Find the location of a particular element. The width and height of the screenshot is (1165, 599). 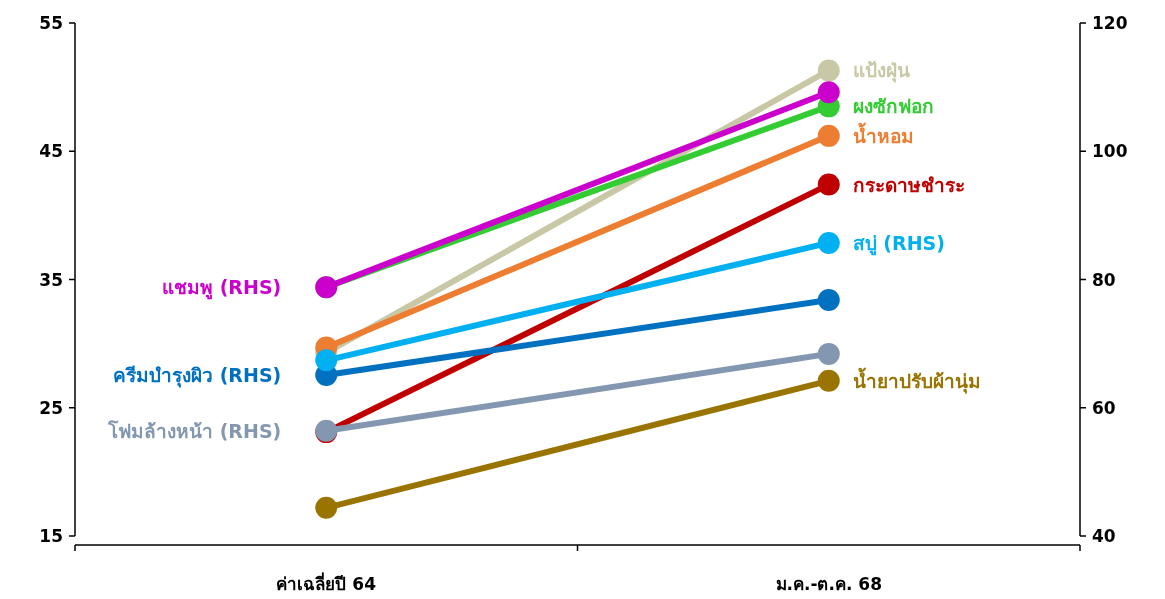

series-label: โฟมล้างหน้า (RHS) is located at coordinates (194, 430).